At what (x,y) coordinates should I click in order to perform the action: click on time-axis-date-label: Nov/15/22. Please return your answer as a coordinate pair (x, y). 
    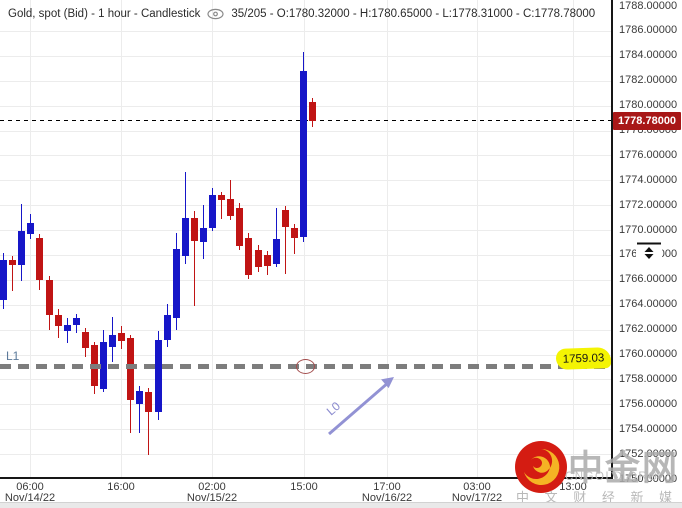
    Looking at the image, I should click on (212, 498).